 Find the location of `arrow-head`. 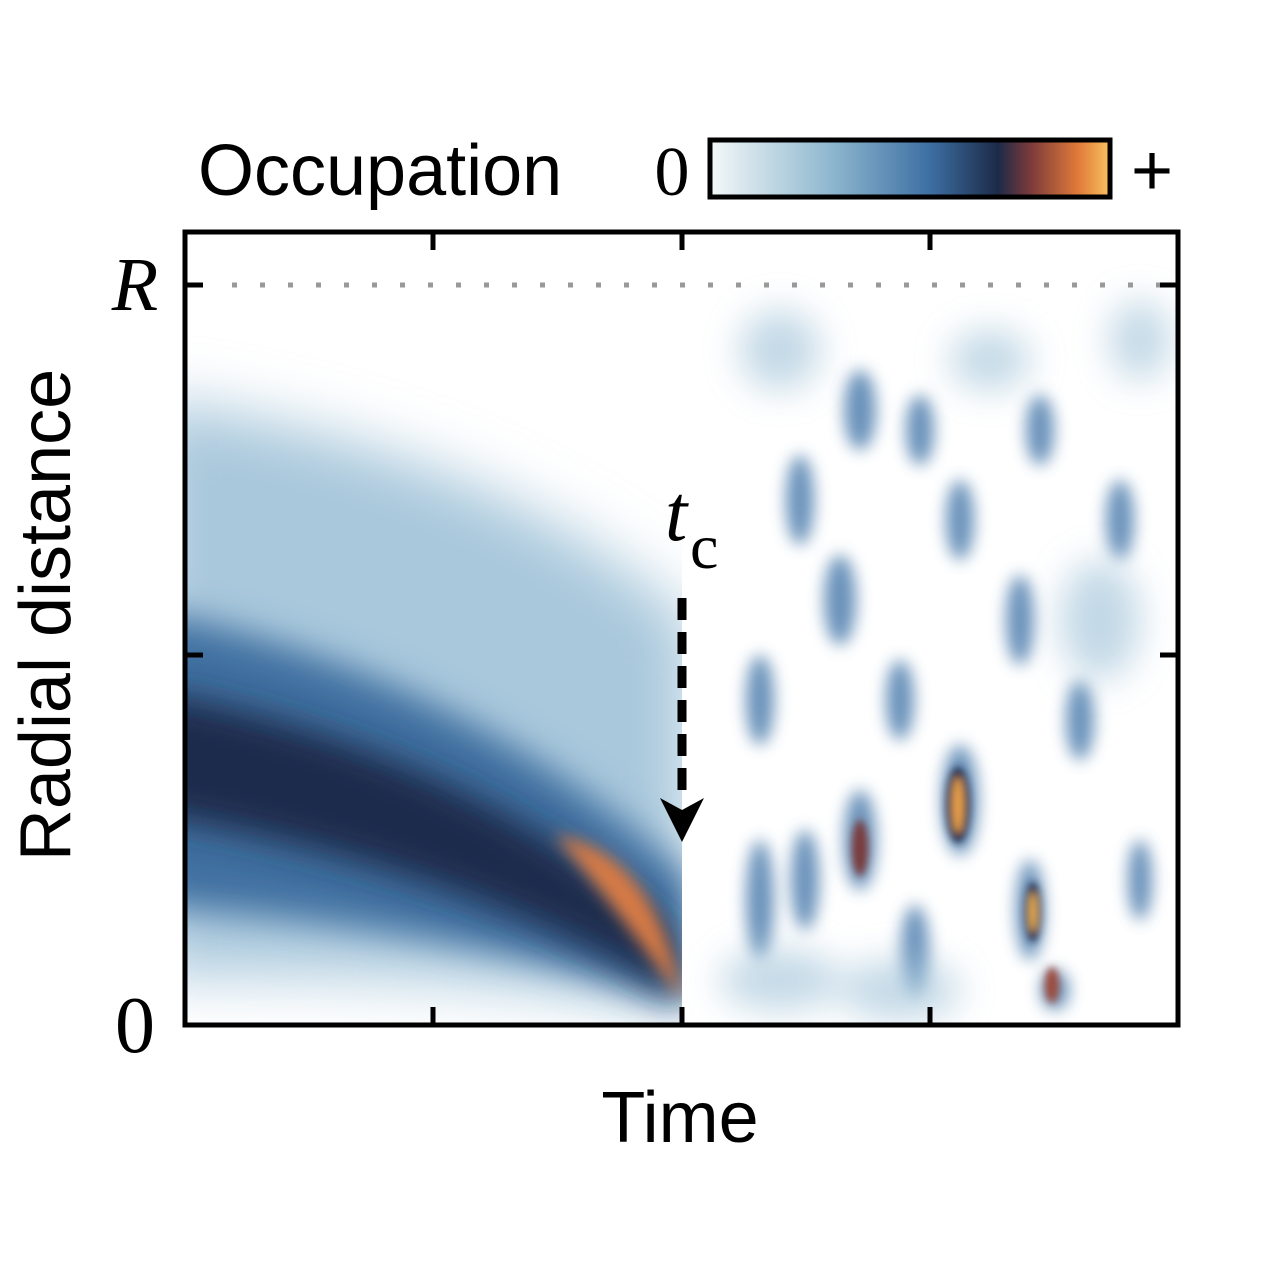

arrow-head is located at coordinates (682, 820).